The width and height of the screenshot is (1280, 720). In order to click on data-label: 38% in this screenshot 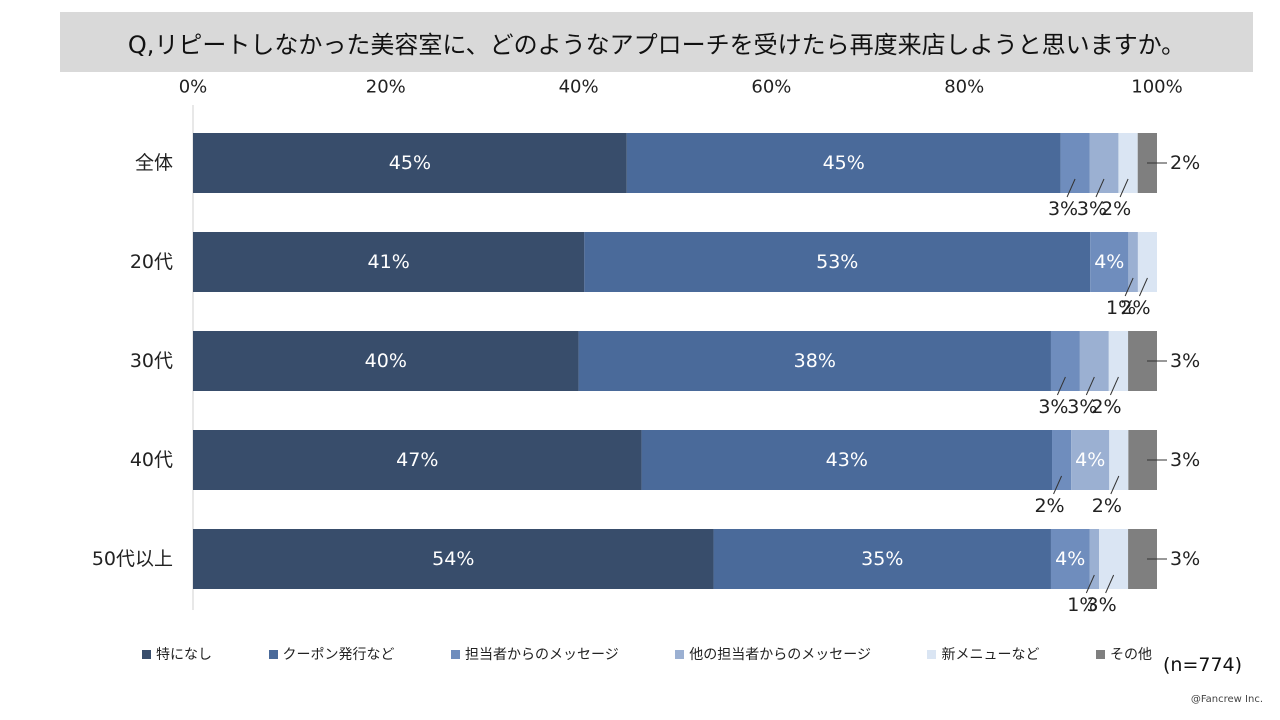, I will do `click(815, 361)`.